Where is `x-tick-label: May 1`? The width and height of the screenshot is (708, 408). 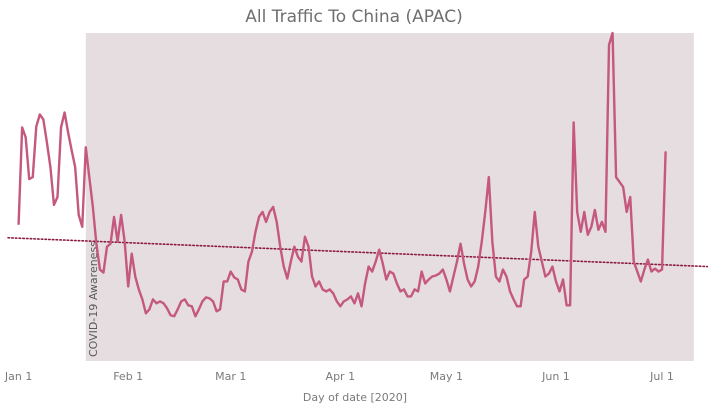 x-tick-label: May 1 is located at coordinates (446, 376).